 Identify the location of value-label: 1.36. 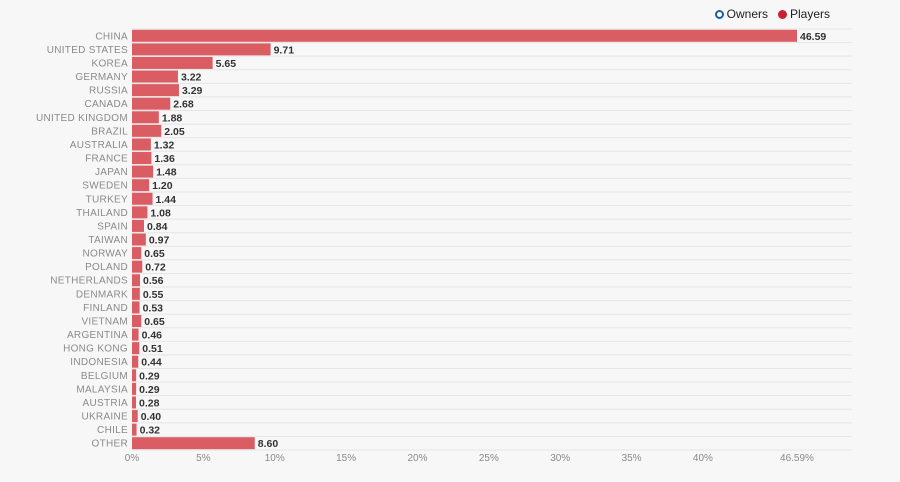
(164, 159).